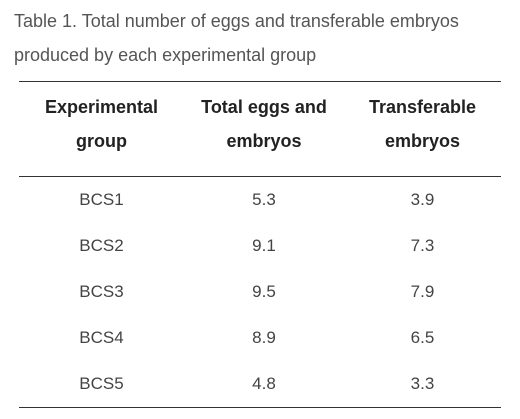  What do you see at coordinates (422, 383) in the screenshot?
I see `cell-transferable-embryos: 3.3` at bounding box center [422, 383].